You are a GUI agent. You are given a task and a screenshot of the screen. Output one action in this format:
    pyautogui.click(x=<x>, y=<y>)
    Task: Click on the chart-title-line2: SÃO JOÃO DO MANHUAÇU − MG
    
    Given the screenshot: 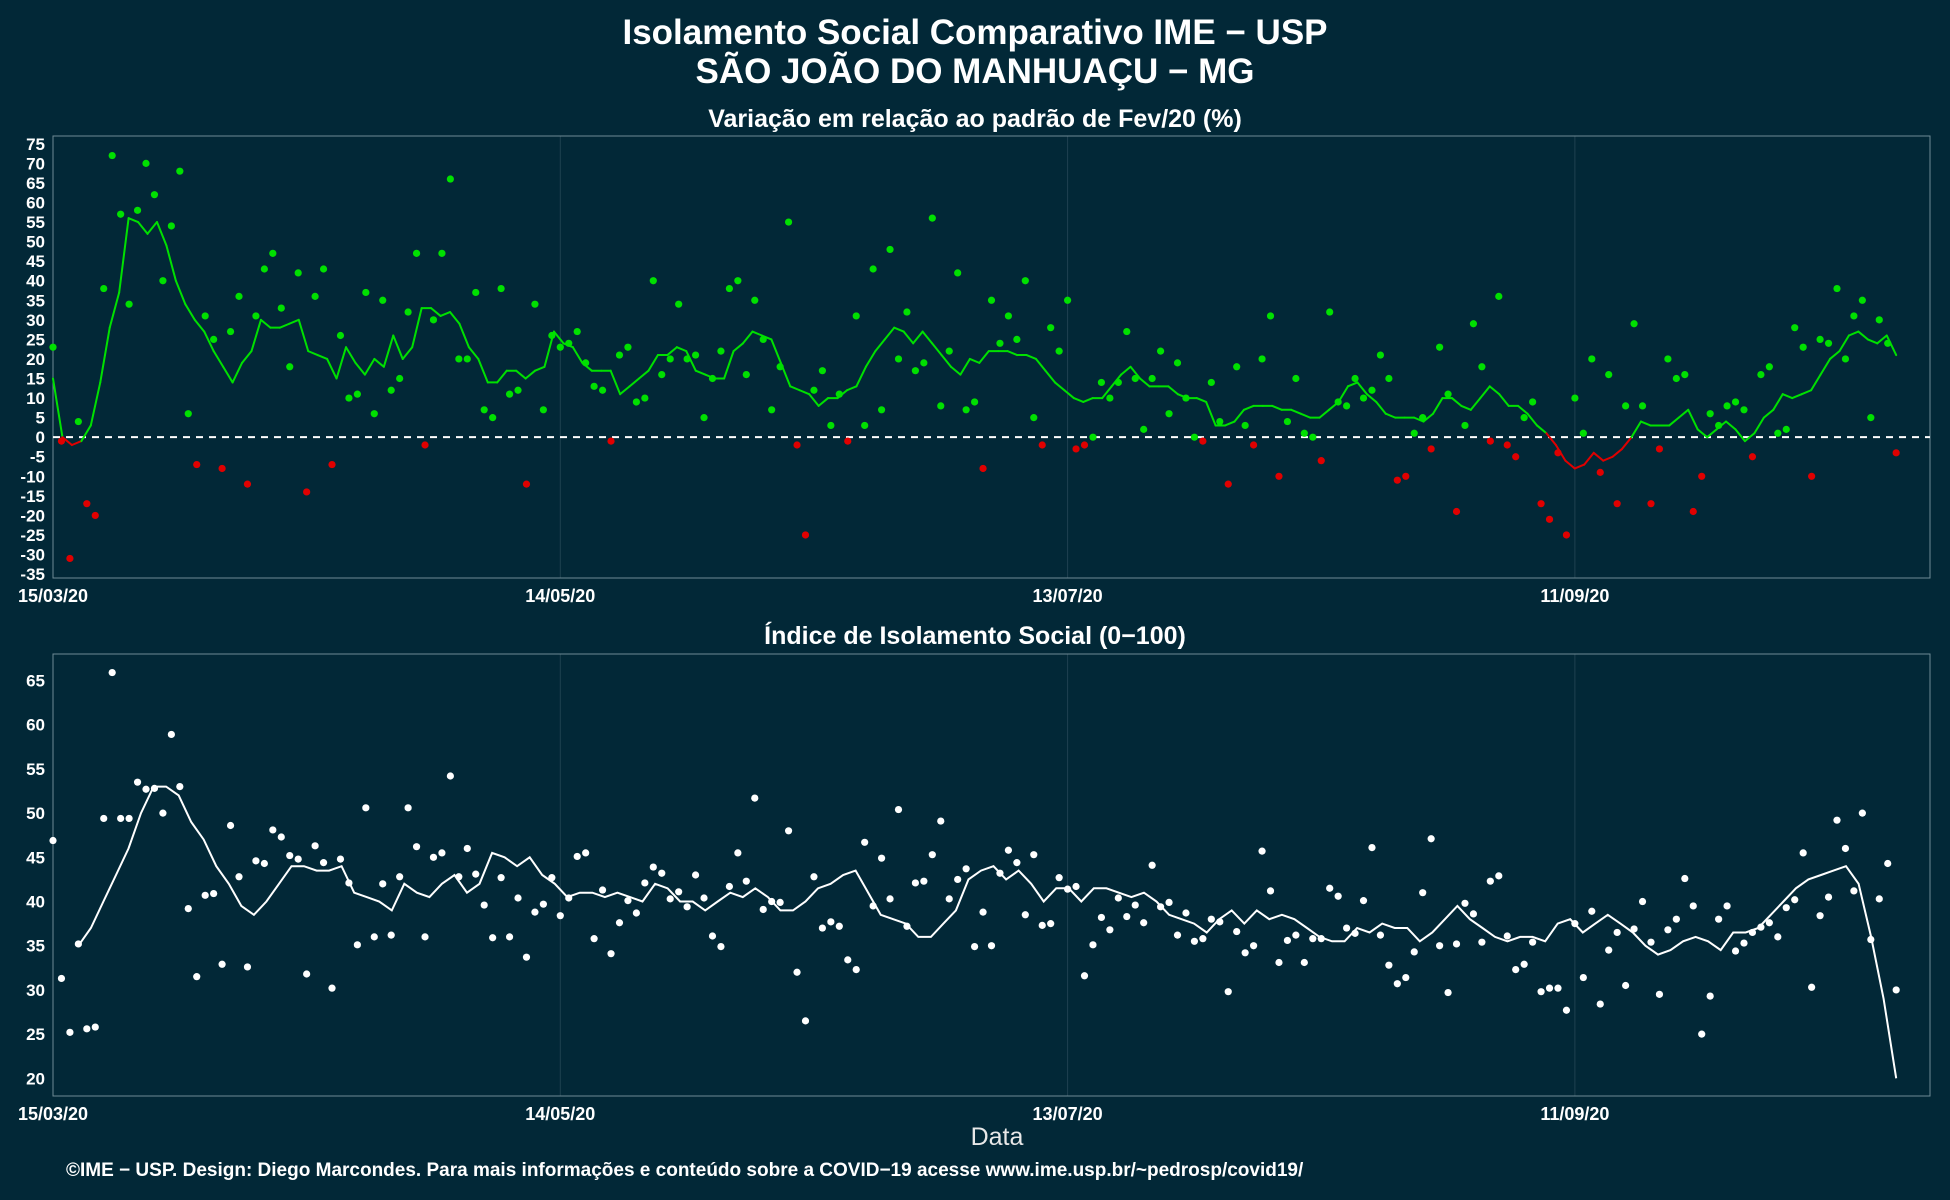 What is the action you would take?
    pyautogui.click(x=974, y=71)
    